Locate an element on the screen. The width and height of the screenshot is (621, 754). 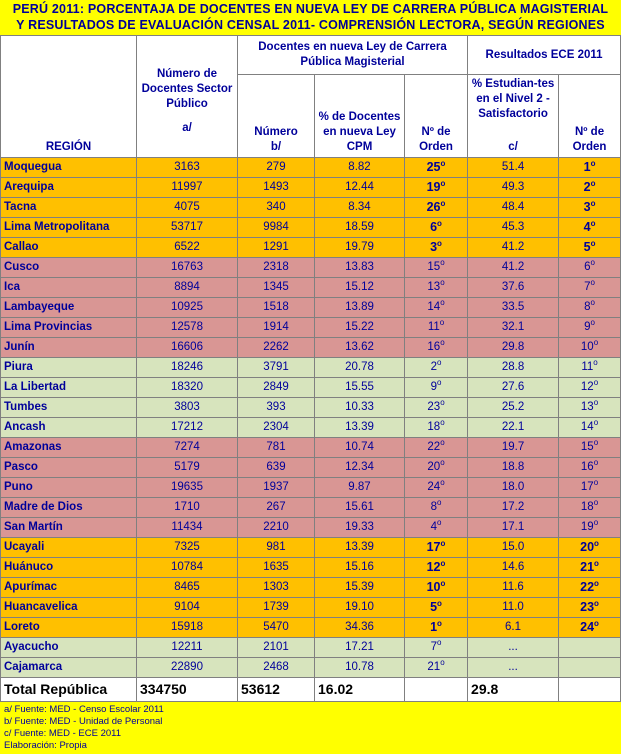
pct-docentes-cell: 10.78 is located at coordinates (359, 667).